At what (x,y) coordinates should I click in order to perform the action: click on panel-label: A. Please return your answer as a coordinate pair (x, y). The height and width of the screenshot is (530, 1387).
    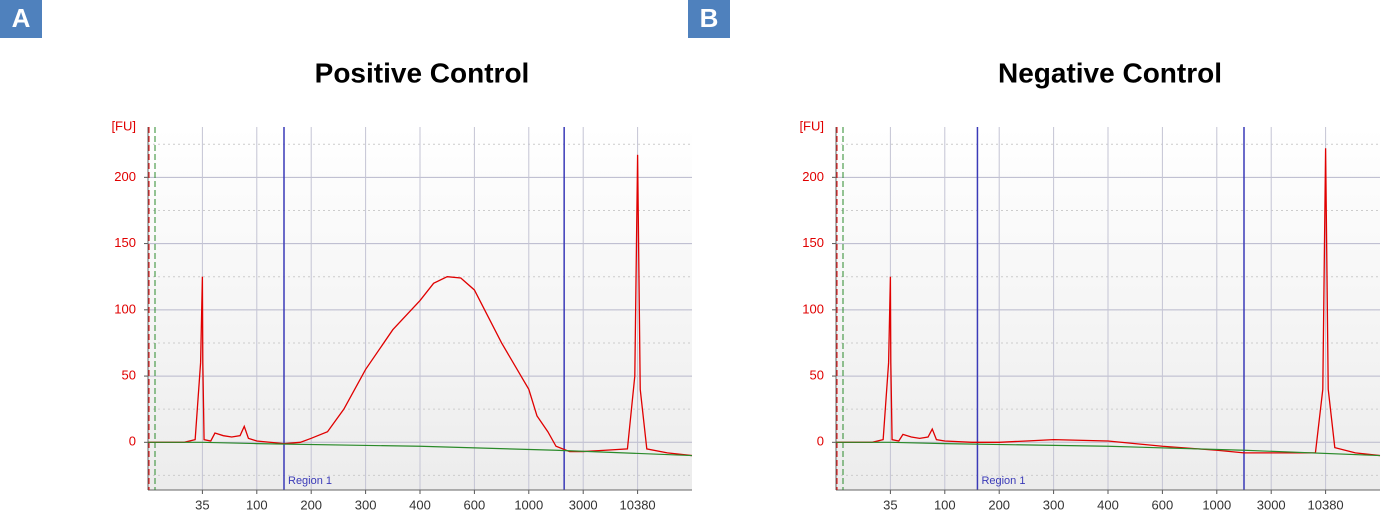
    Looking at the image, I should click on (21, 18).